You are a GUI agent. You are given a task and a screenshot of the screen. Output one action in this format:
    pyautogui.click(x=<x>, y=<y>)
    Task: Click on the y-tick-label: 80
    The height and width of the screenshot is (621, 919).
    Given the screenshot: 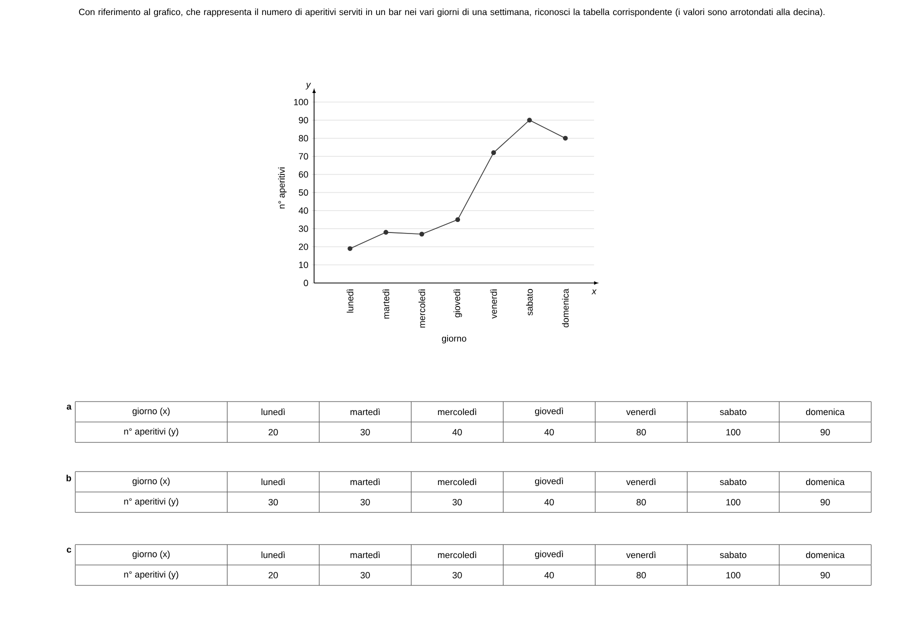 What is the action you would take?
    pyautogui.click(x=303, y=138)
    